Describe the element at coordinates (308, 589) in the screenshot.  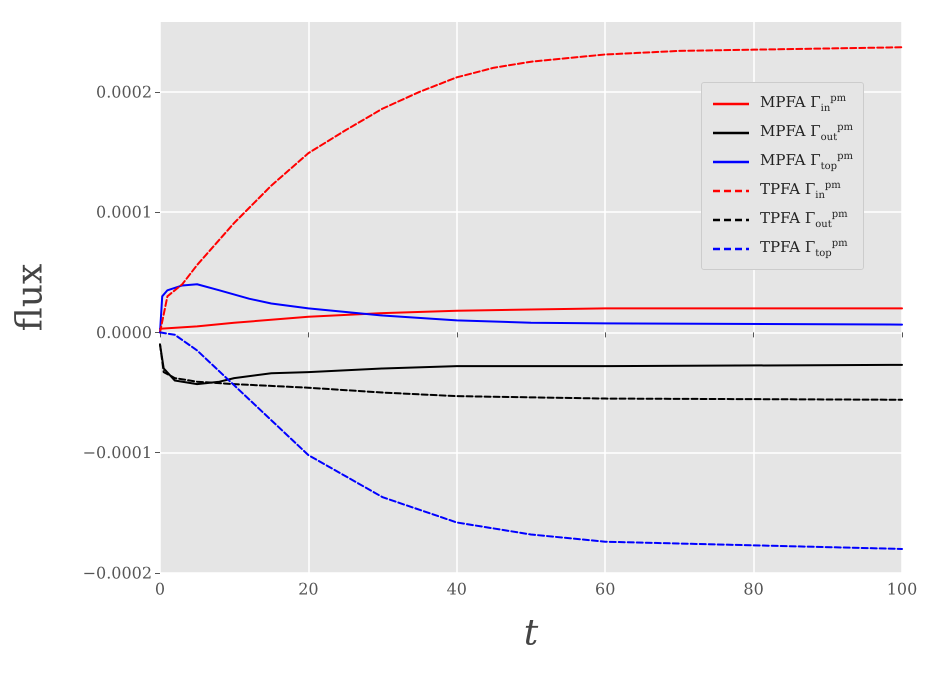
I see `x-tick-label: 20` at that location.